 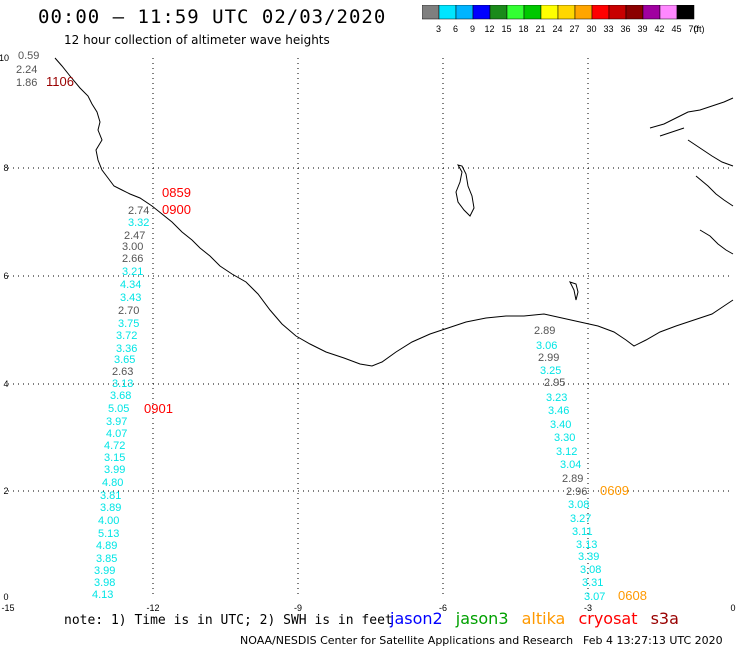 I want to click on swh-value-label: 3.98, so click(x=104, y=583).